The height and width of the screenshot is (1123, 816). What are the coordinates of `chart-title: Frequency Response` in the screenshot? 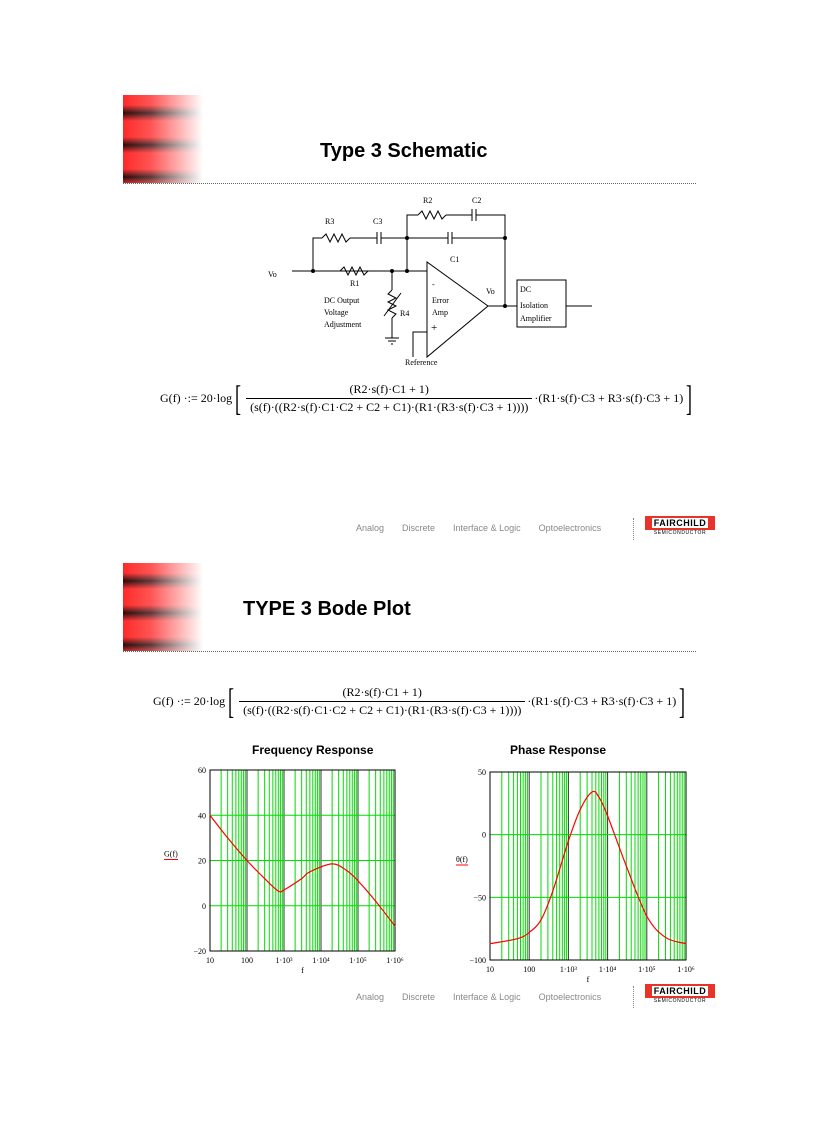 It's located at (313, 750).